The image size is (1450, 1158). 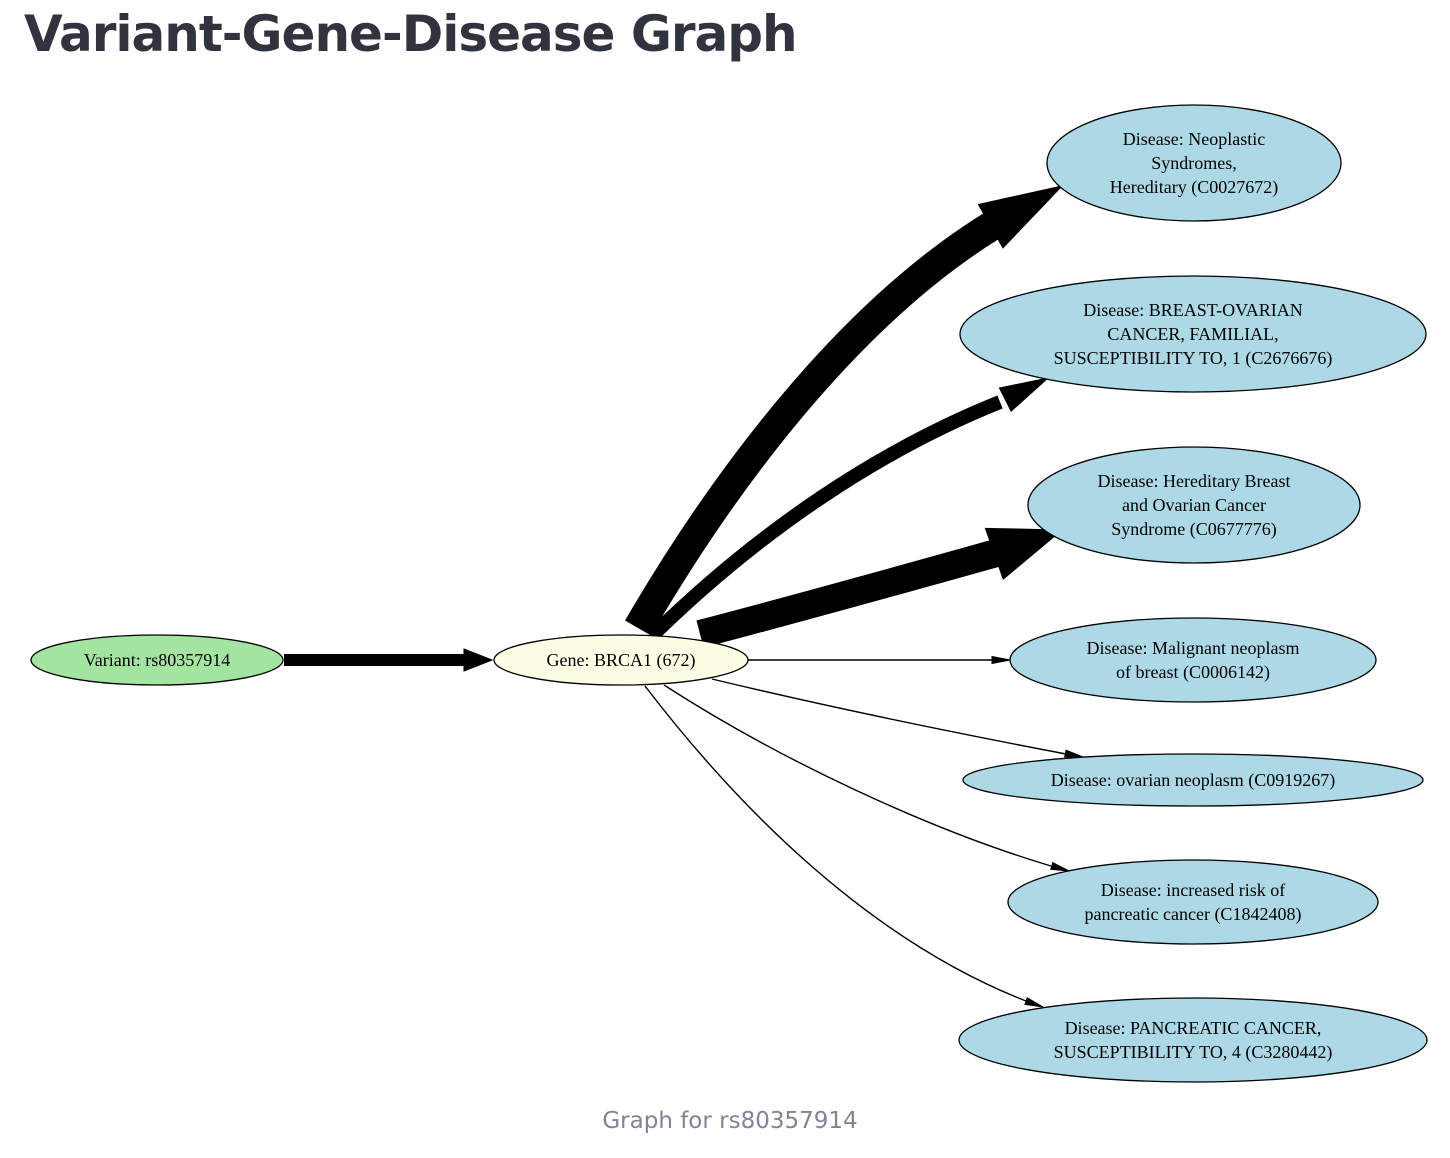 I want to click on node-label: Variant: rs80357914, so click(x=157, y=660).